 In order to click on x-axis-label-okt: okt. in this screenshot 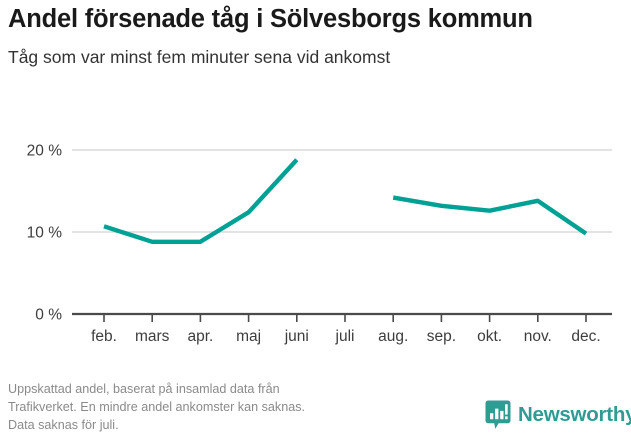, I will do `click(489, 336)`.